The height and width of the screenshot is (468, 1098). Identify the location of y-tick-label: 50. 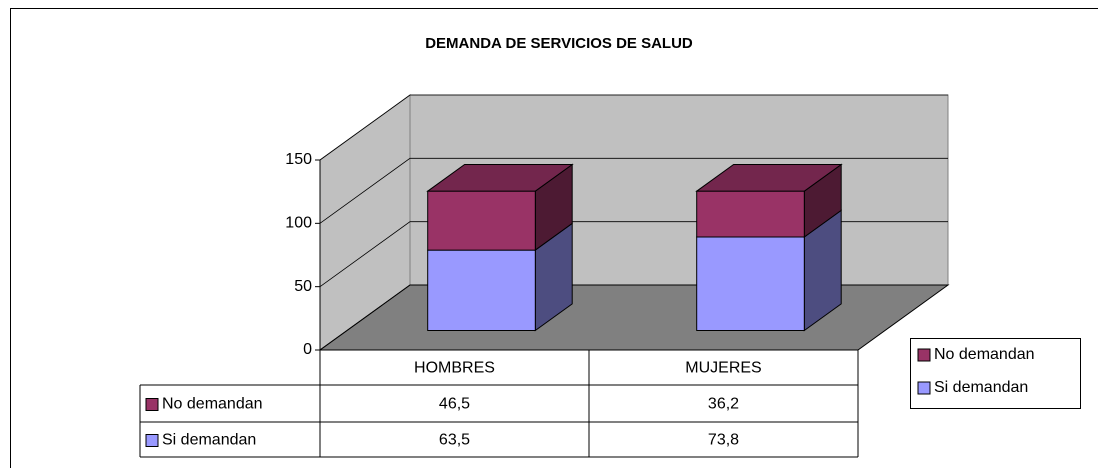
(303, 286).